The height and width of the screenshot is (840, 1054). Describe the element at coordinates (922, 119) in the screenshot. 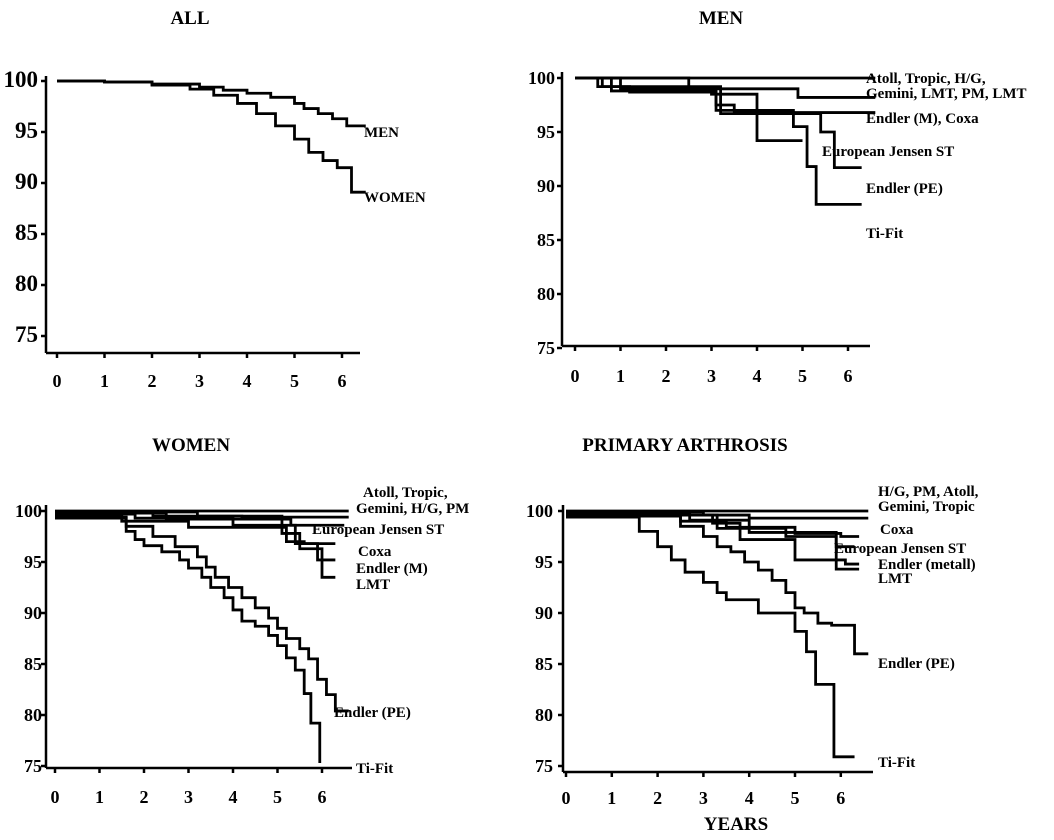

I see `series-label-endler-m-coxa: Endler (M), Coxa` at that location.